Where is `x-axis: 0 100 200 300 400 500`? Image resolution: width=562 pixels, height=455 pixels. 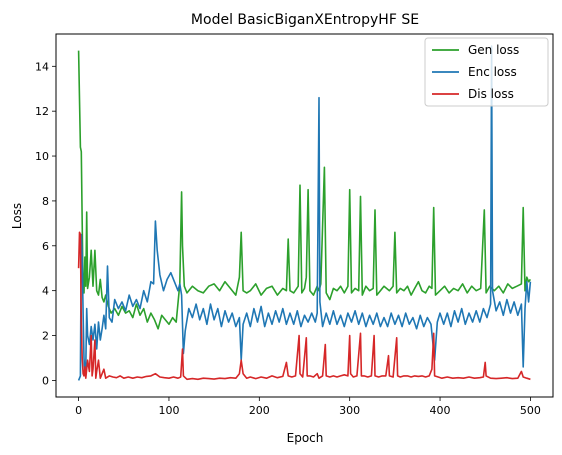 x-axis: 0 100 200 300 400 500 is located at coordinates (308, 407).